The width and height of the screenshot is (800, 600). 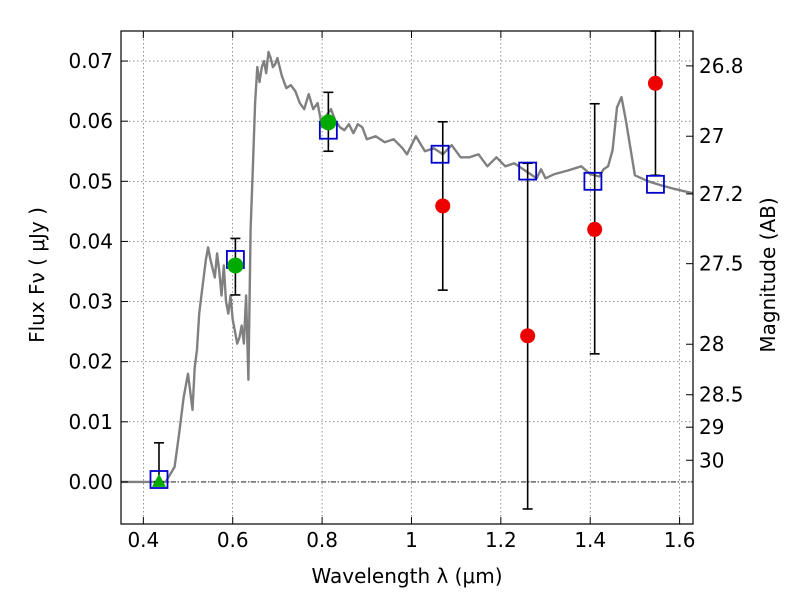 I want to click on y-tick-label: 0.07, so click(x=90, y=61).